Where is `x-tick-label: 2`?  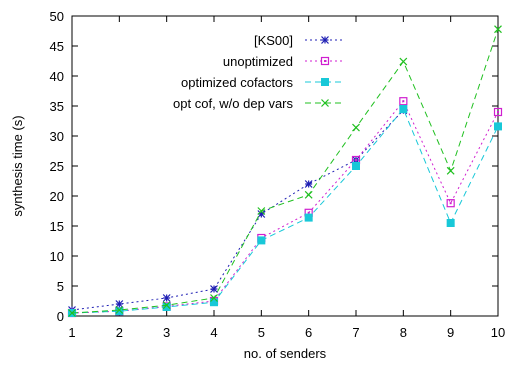 x-tick-label: 2 is located at coordinates (119, 332).